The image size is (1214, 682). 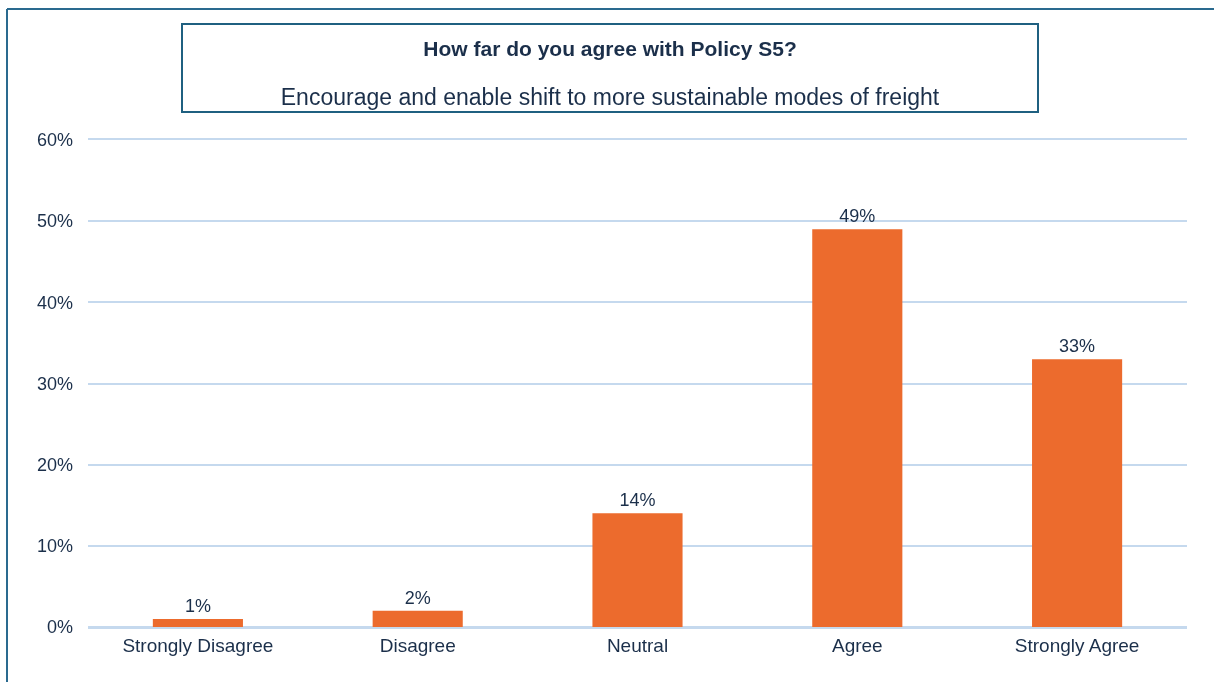 What do you see at coordinates (1077, 645) in the screenshot?
I see `x-tick-label: Strongly Agree` at bounding box center [1077, 645].